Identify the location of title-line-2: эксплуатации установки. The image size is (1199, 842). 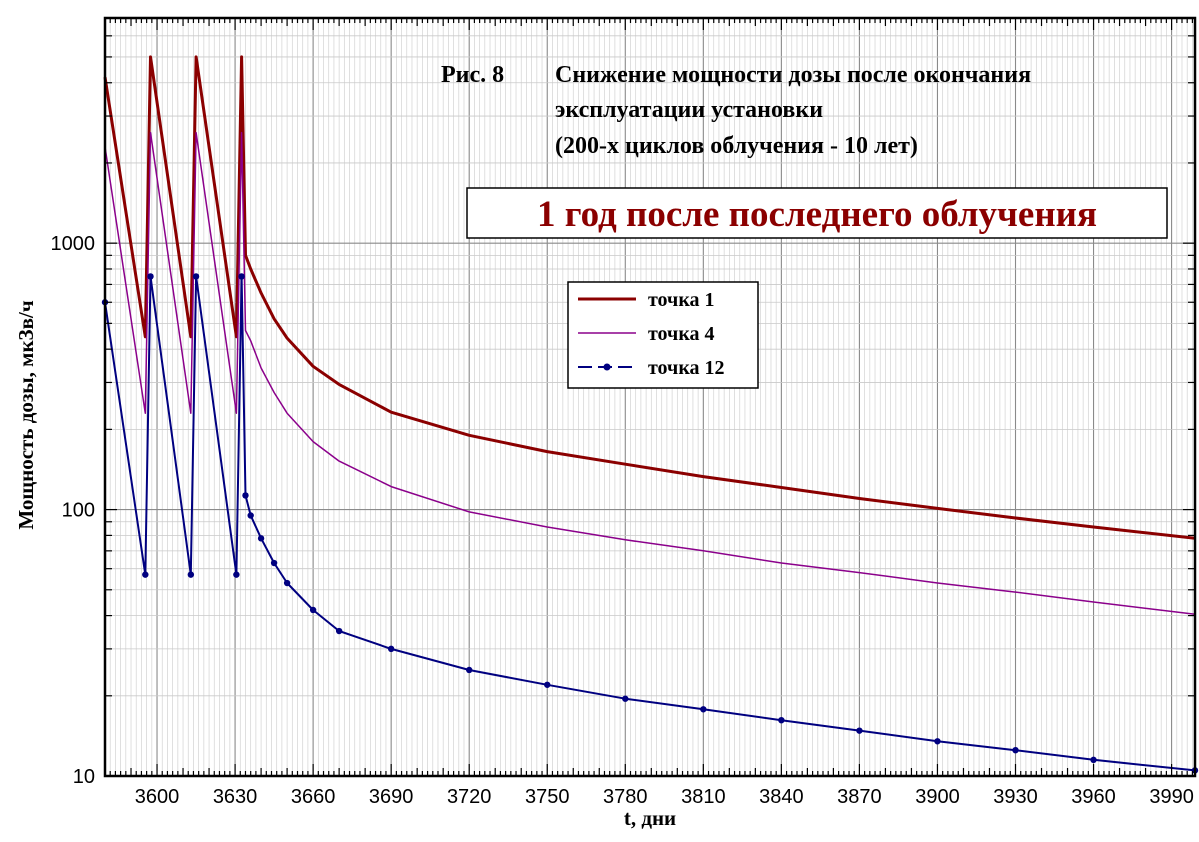
(689, 110).